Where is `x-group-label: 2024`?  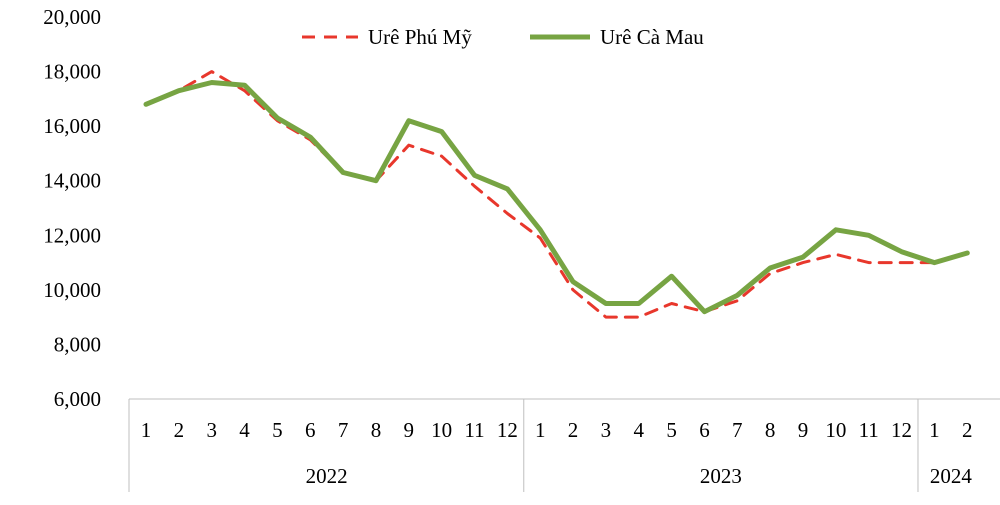
x-group-label: 2024 is located at coordinates (951, 476).